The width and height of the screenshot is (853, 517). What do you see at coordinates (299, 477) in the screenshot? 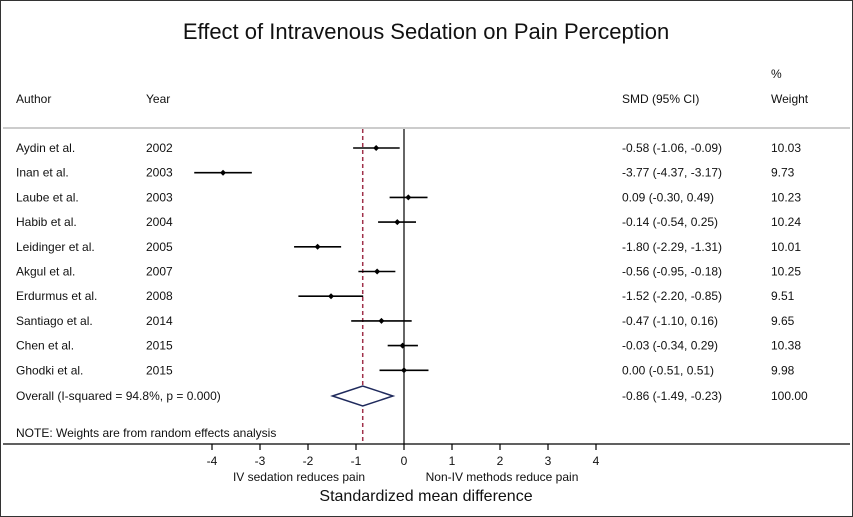
I see `left-direction-label: IV sedation reduces pain` at bounding box center [299, 477].